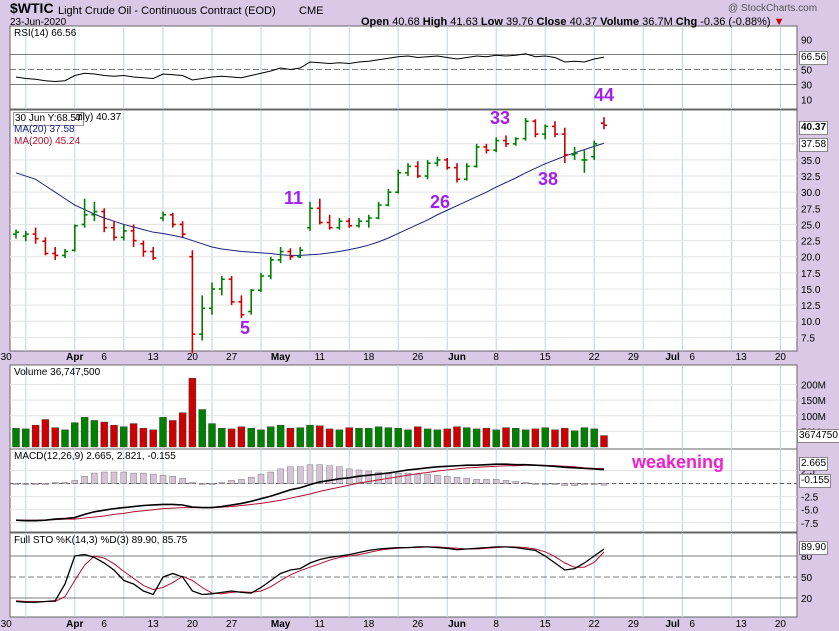  What do you see at coordinates (807, 86) in the screenshot?
I see `rsi-tick-label: 30` at bounding box center [807, 86].